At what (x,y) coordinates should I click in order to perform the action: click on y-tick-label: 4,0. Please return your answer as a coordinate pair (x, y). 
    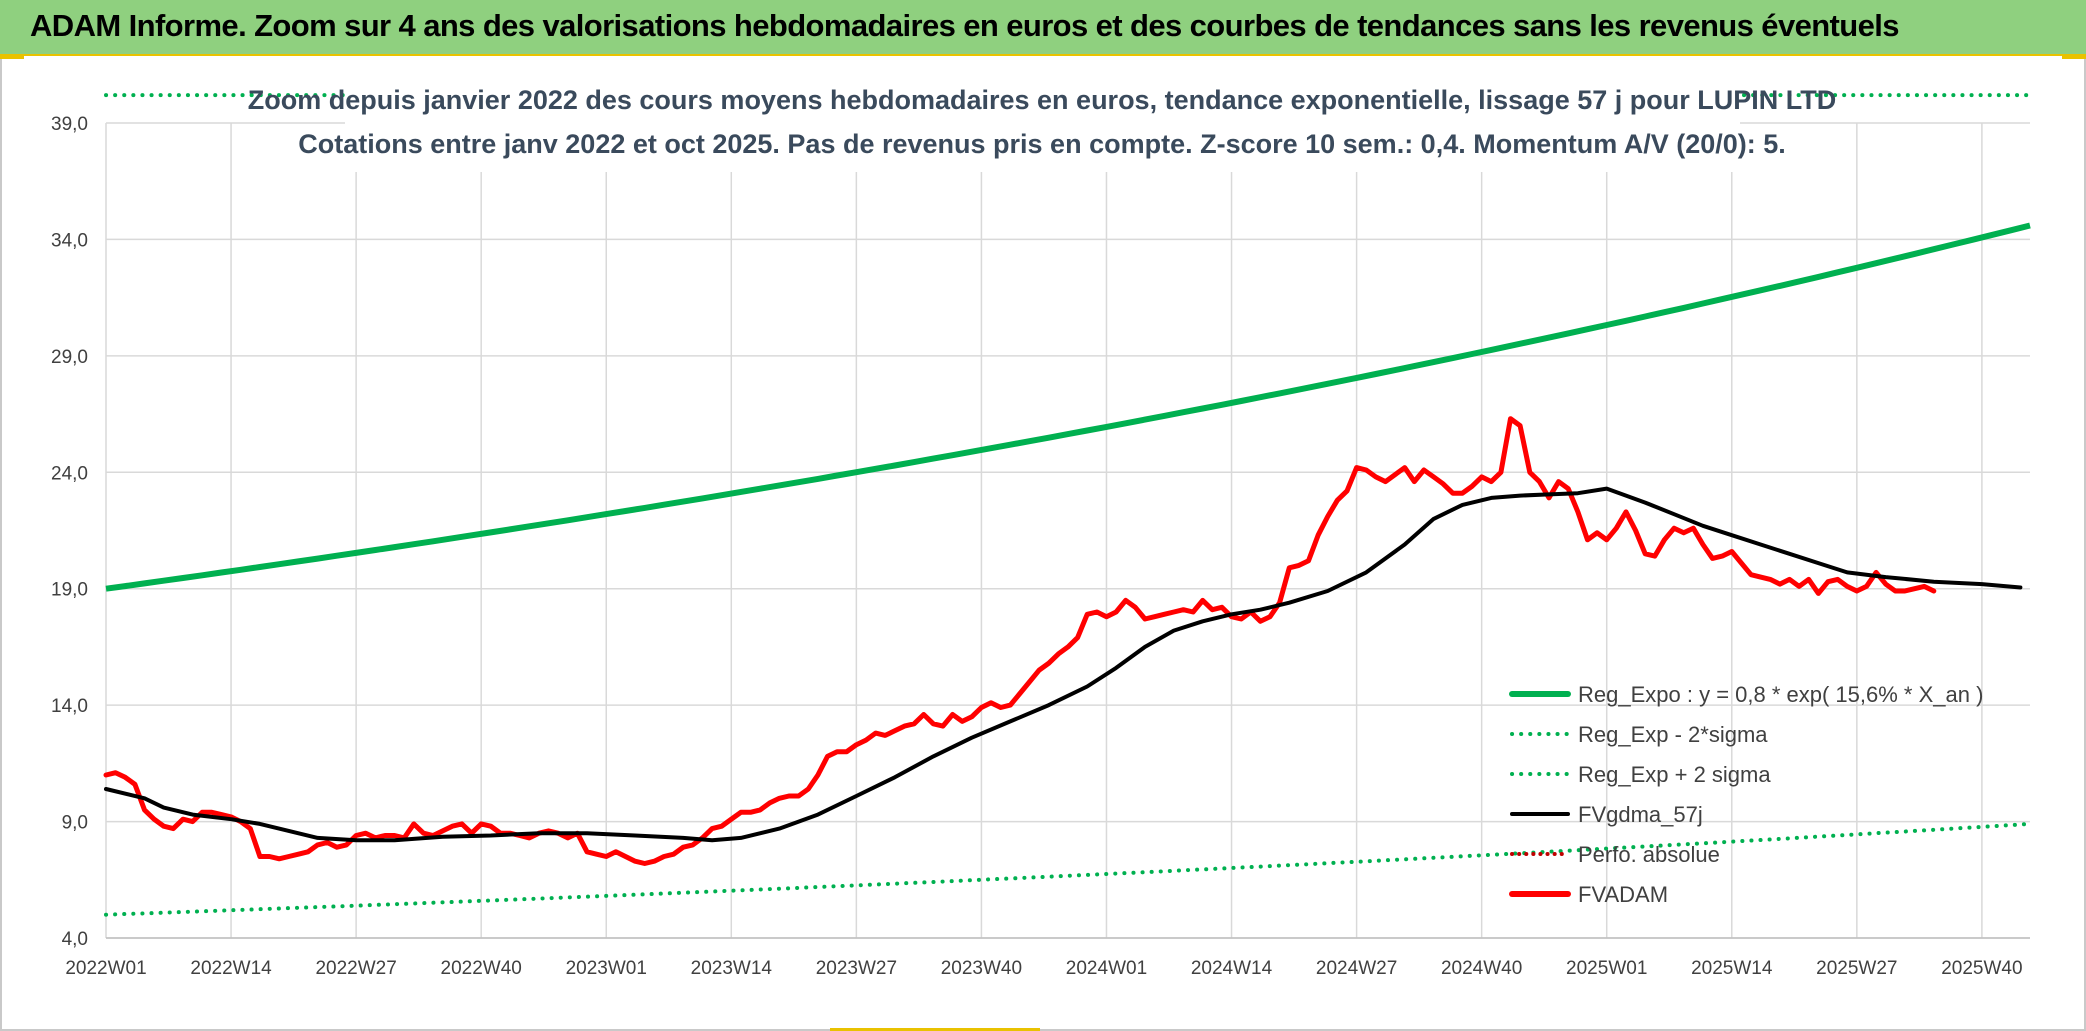
    Looking at the image, I should click on (75, 939).